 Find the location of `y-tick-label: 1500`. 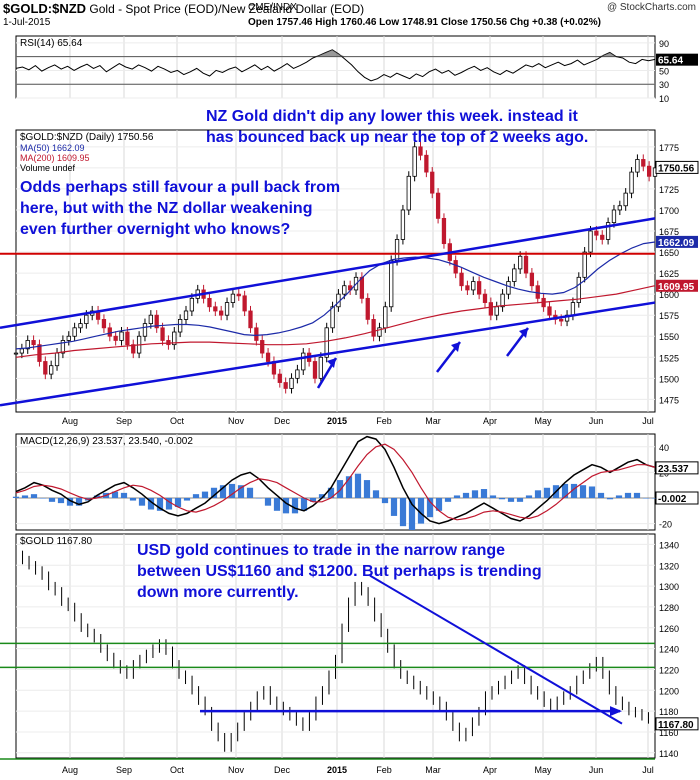

y-tick-label: 1500 is located at coordinates (669, 379).